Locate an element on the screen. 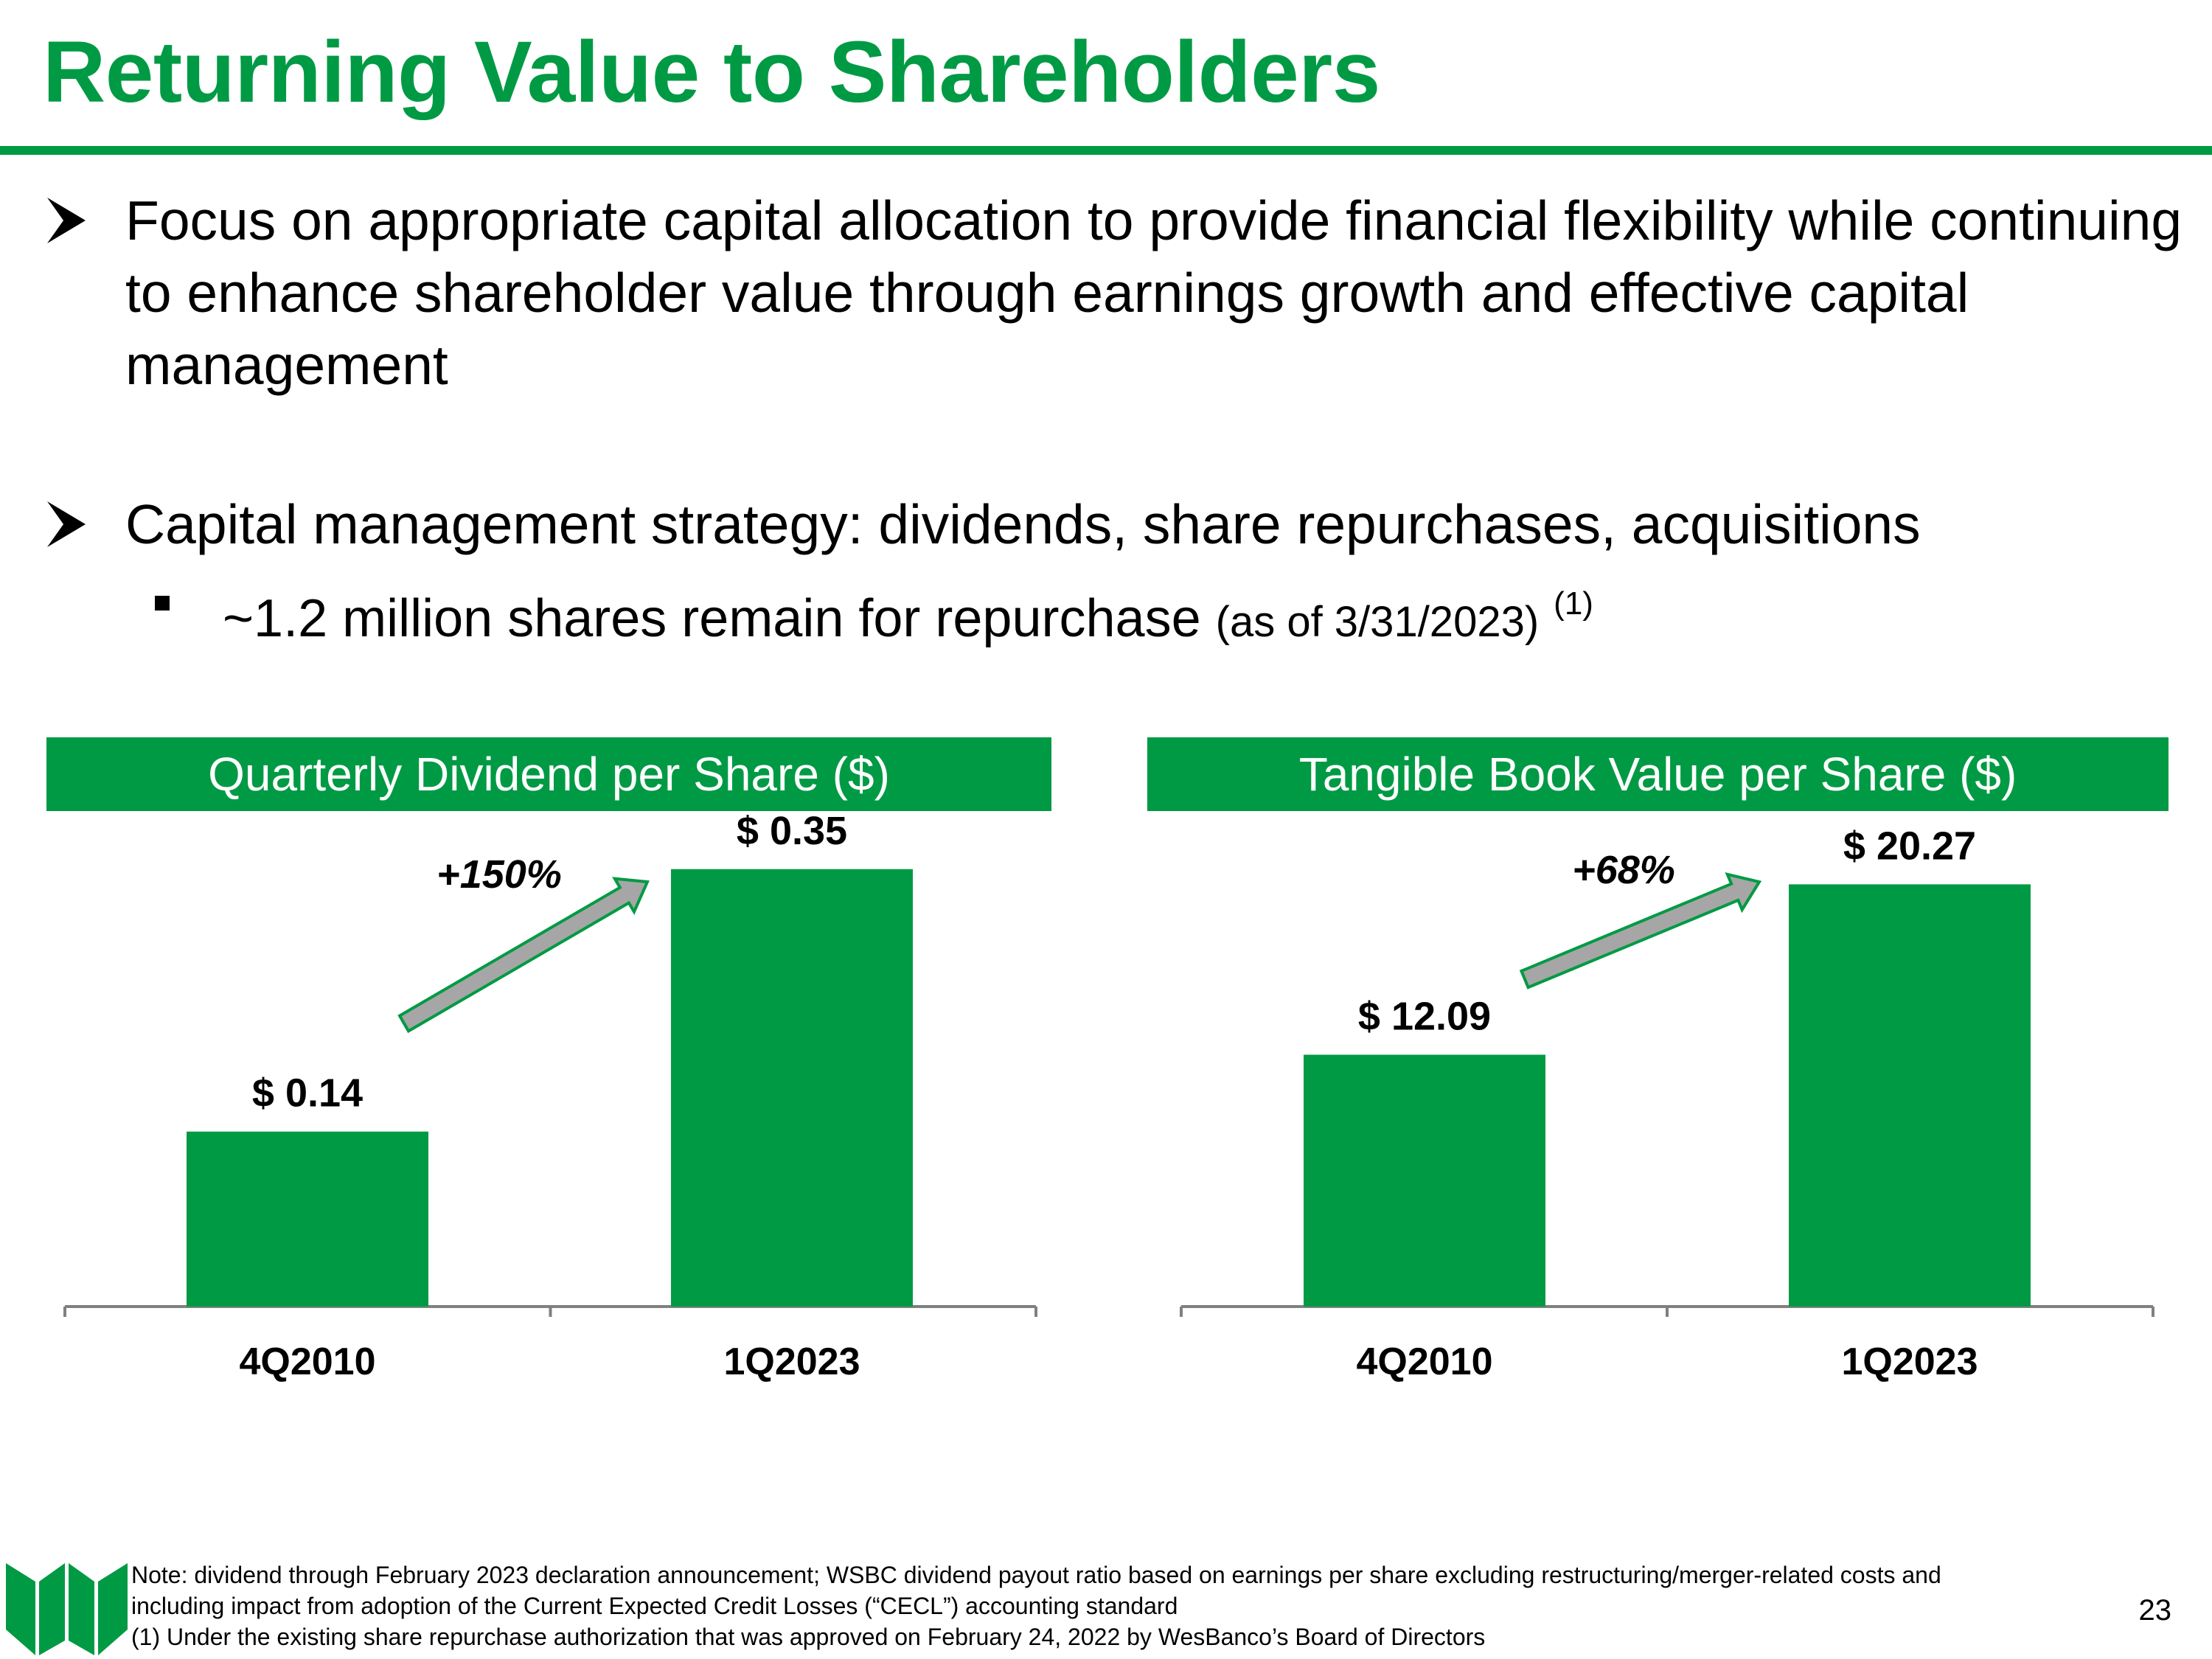  dividend-bar-4Q2010 is located at coordinates (307, 1219).